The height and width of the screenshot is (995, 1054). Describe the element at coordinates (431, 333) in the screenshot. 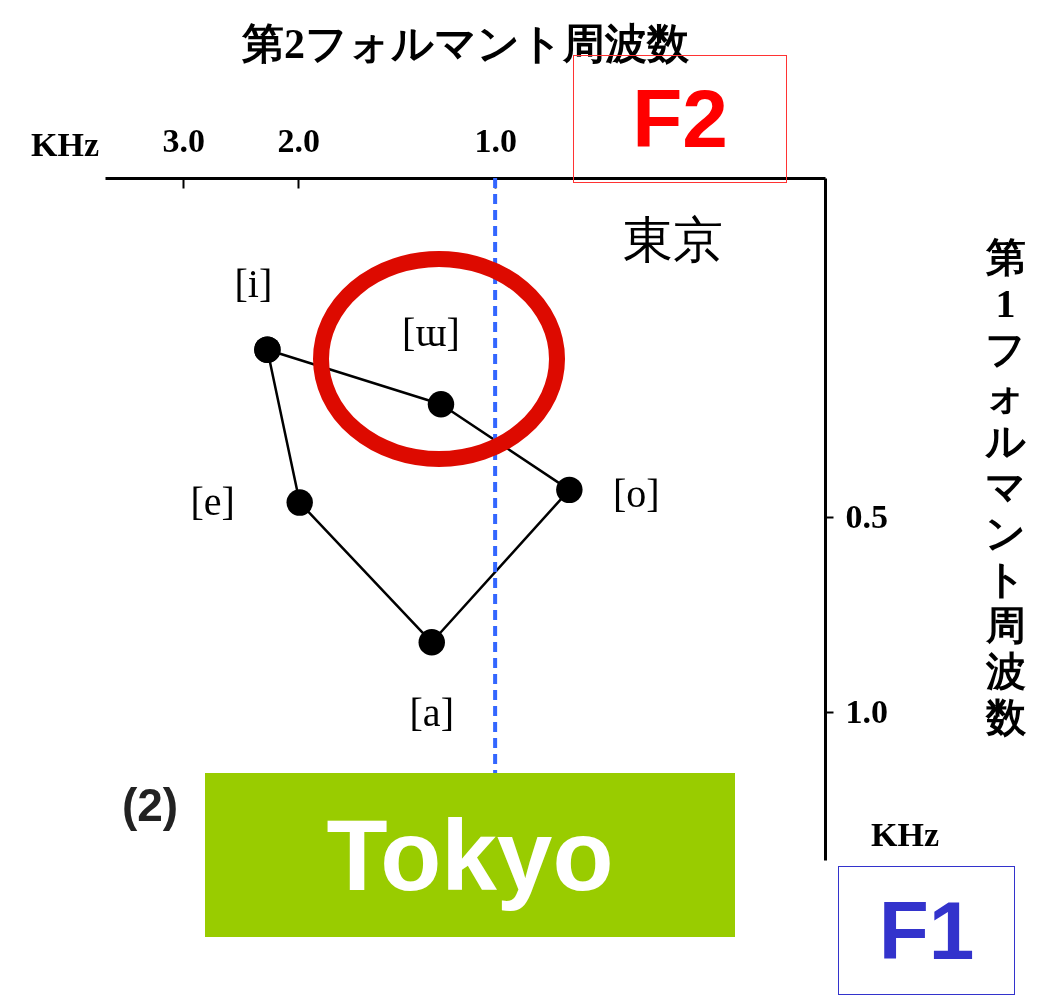

I see `annotation: [ɯ]` at that location.